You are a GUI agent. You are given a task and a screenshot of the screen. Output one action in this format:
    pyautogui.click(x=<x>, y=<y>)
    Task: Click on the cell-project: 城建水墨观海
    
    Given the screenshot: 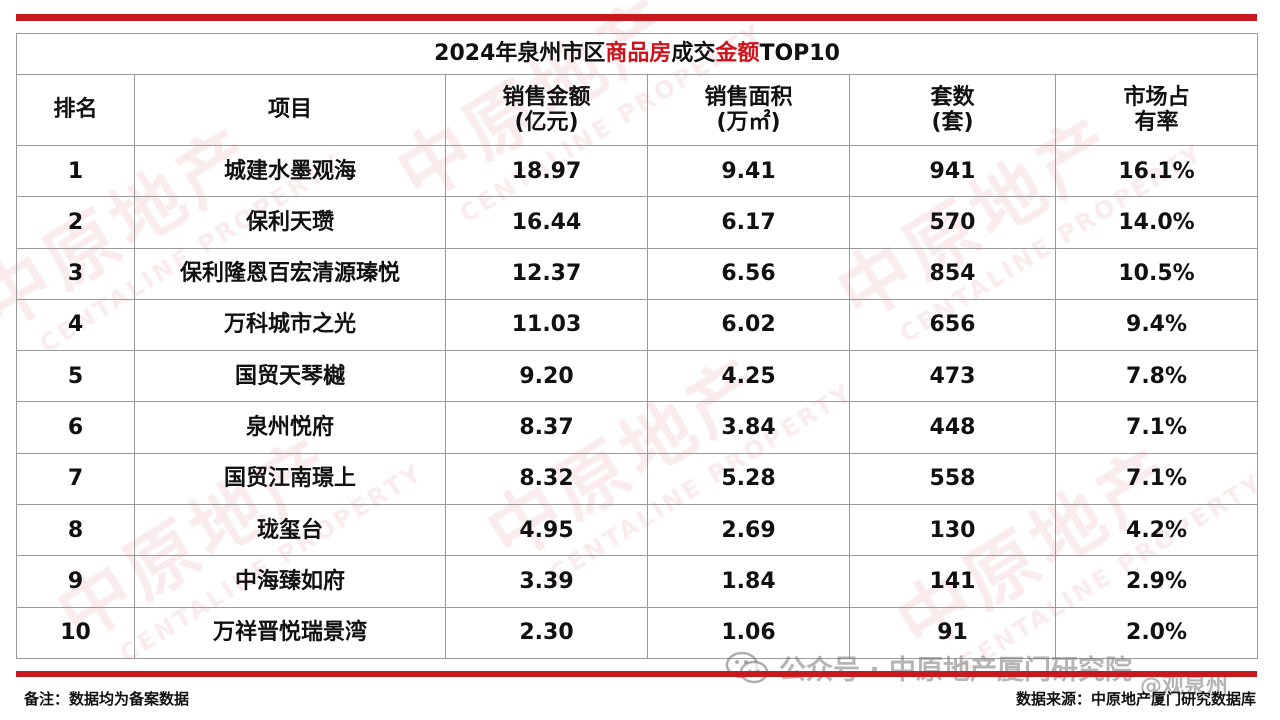 What is the action you would take?
    pyautogui.click(x=290, y=171)
    